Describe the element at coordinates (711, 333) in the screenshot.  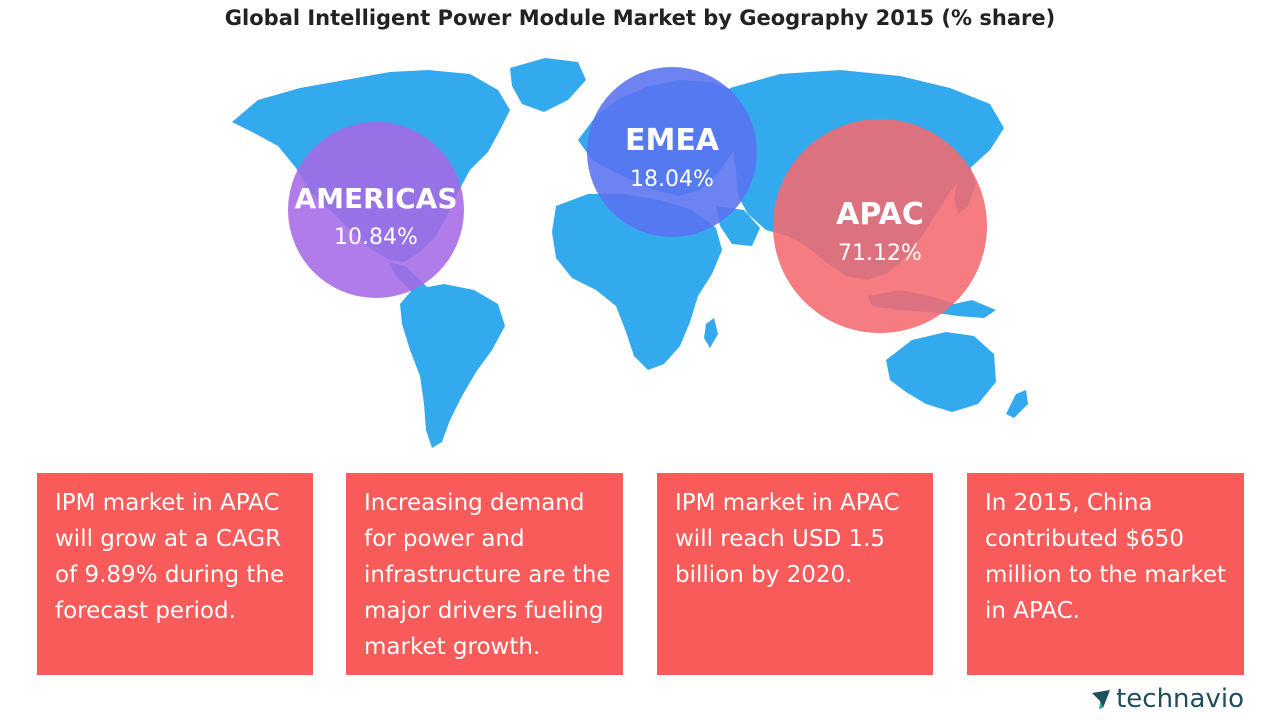
I see `madagascar-shape` at that location.